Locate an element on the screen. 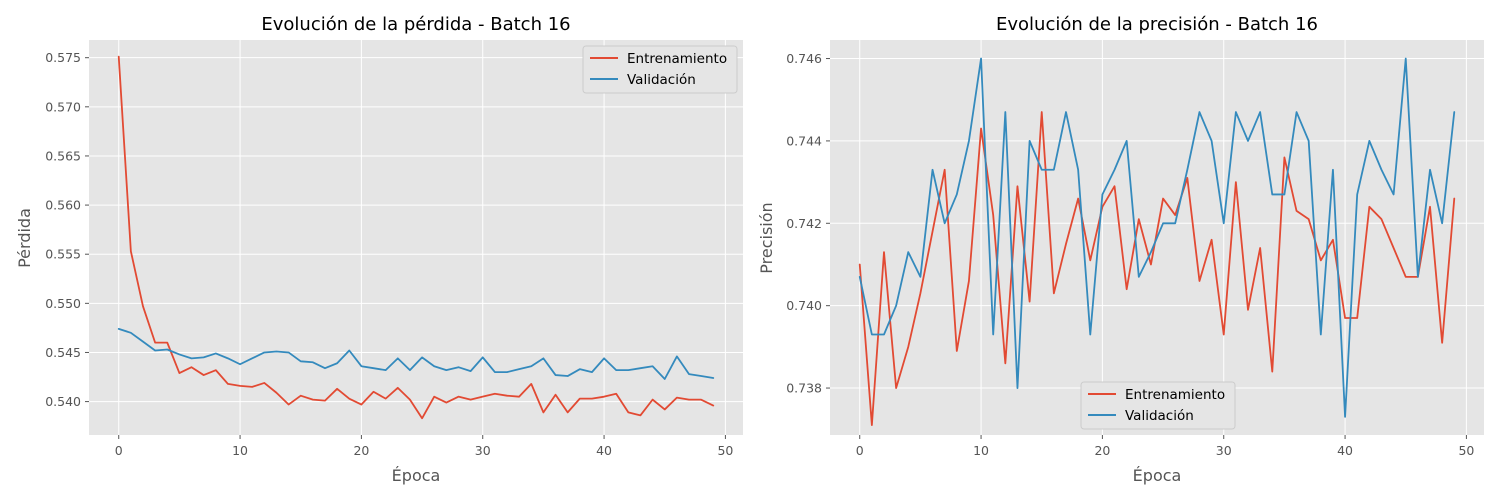  accuracy-y-tick-label: 0.744 is located at coordinates (804, 140).